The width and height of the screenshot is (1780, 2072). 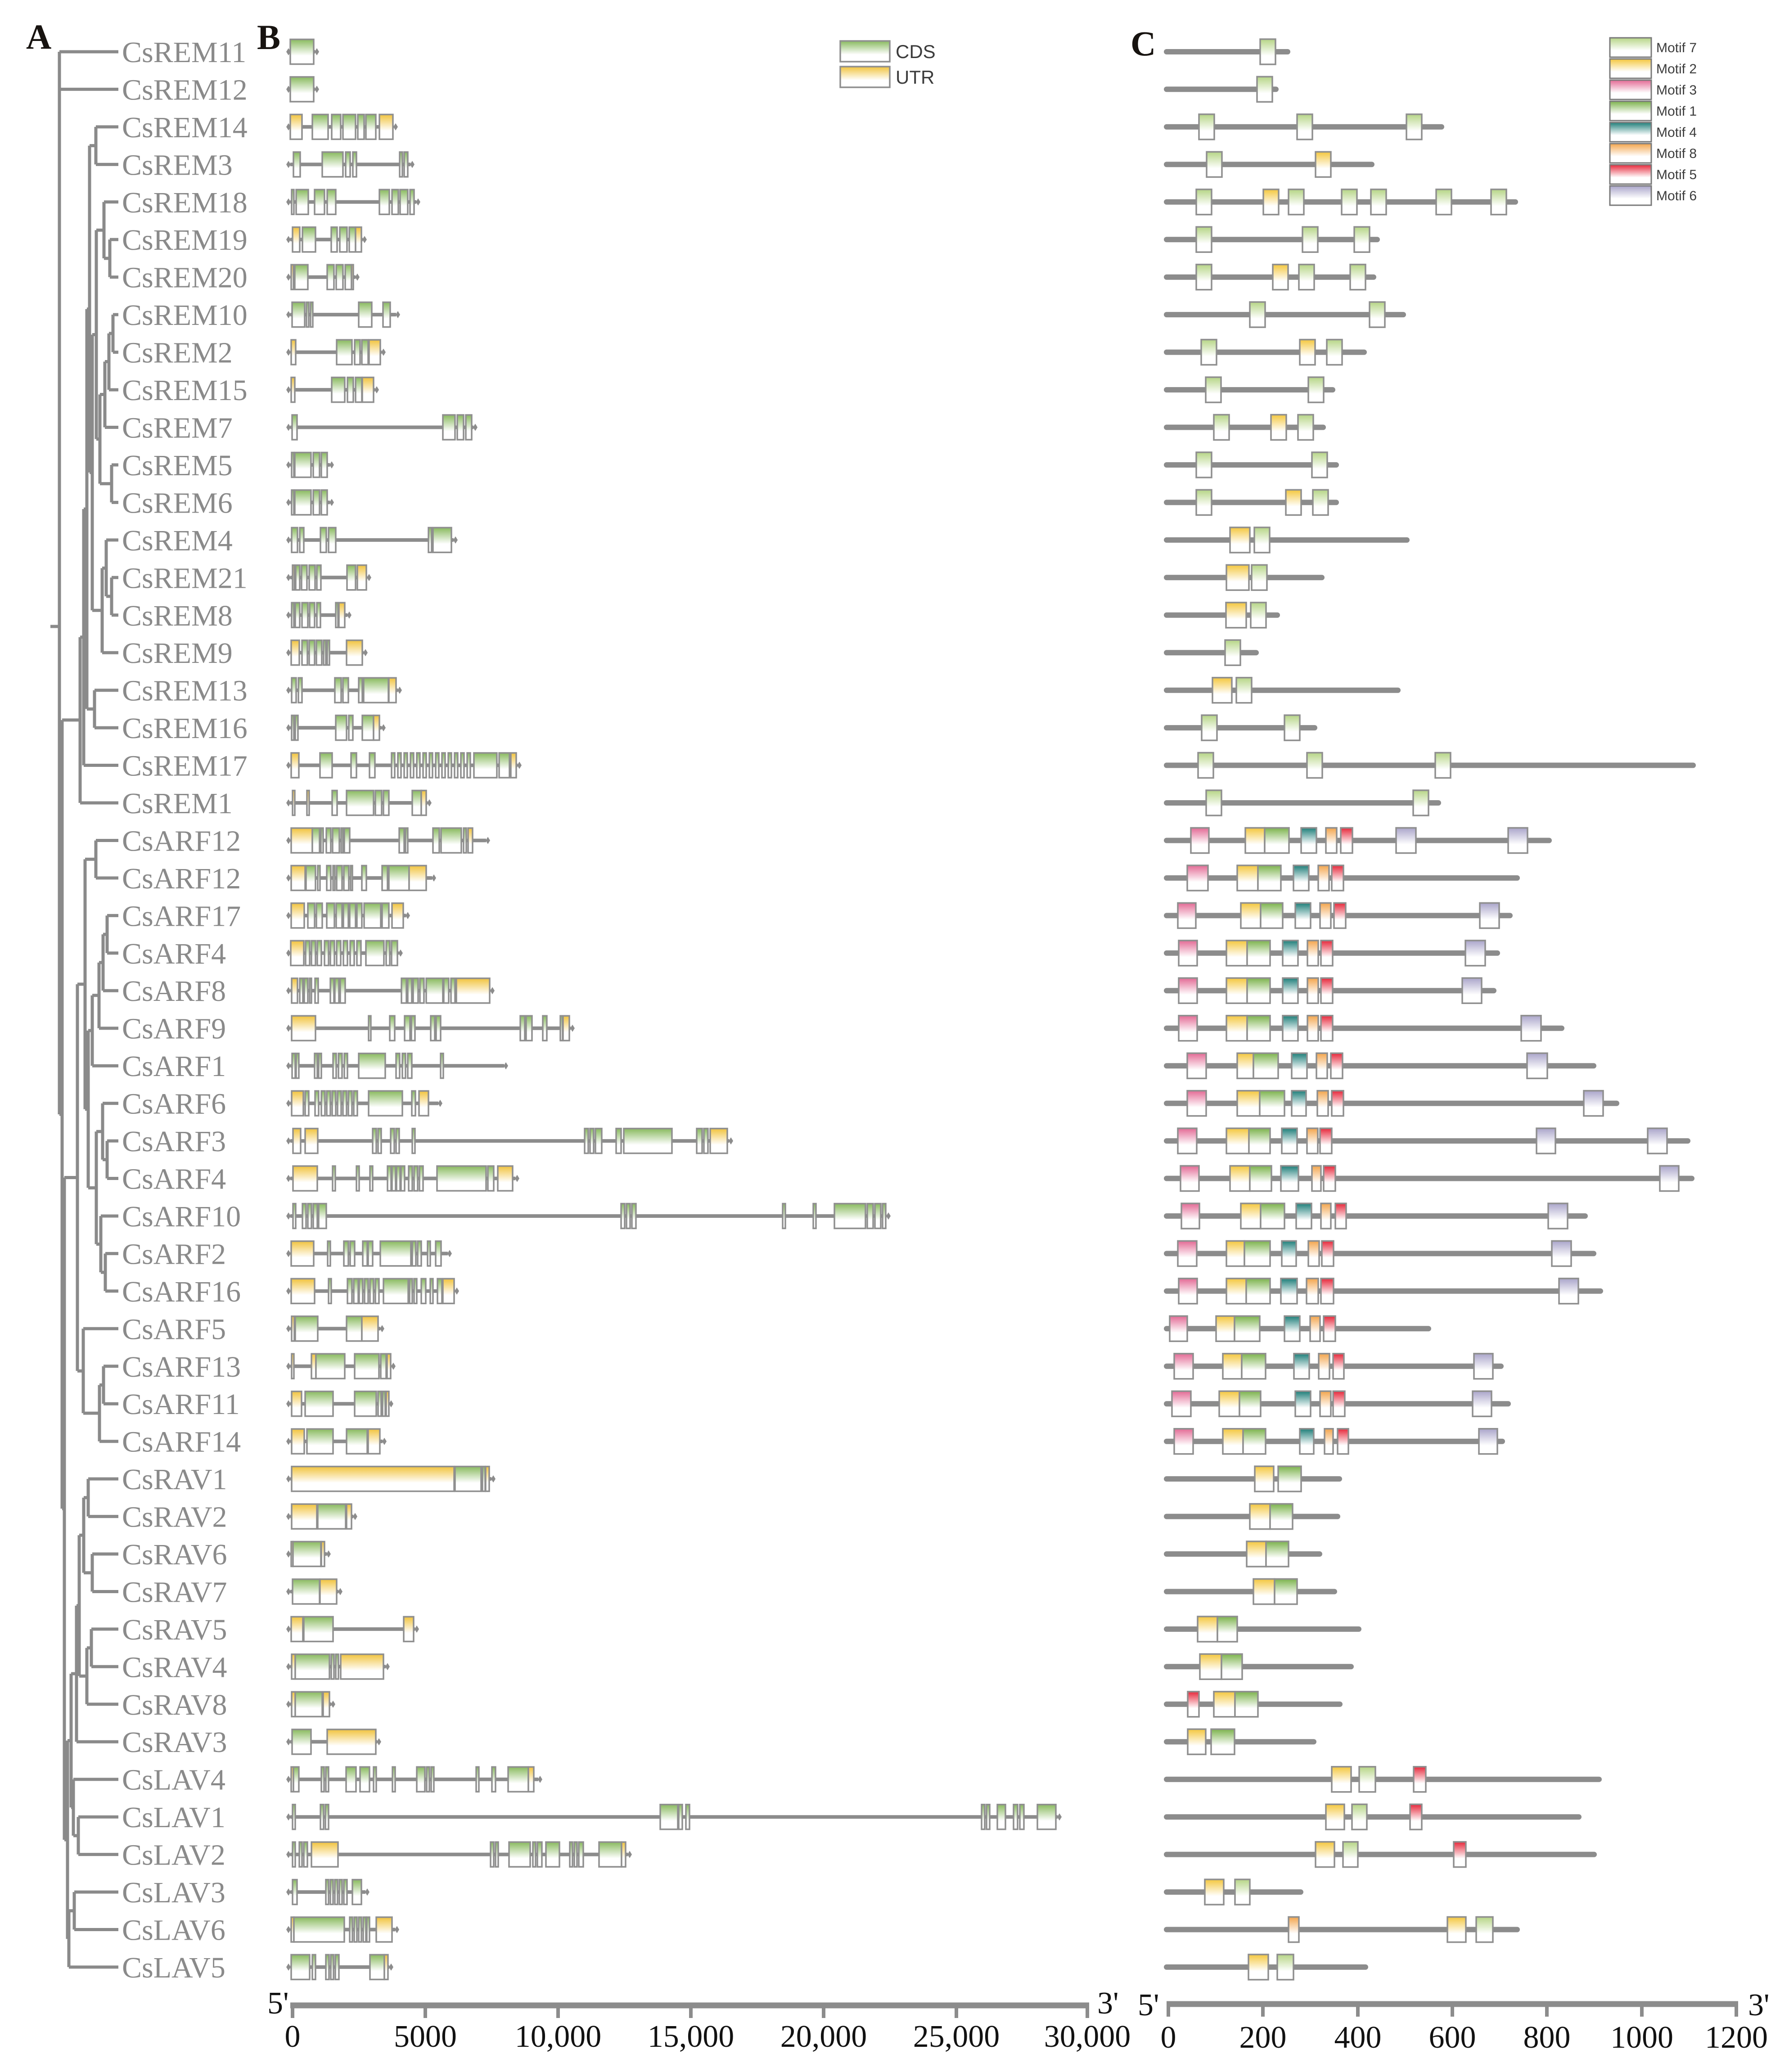 What do you see at coordinates (823, 2036) in the screenshot?
I see `svg-text: 20,000` at bounding box center [823, 2036].